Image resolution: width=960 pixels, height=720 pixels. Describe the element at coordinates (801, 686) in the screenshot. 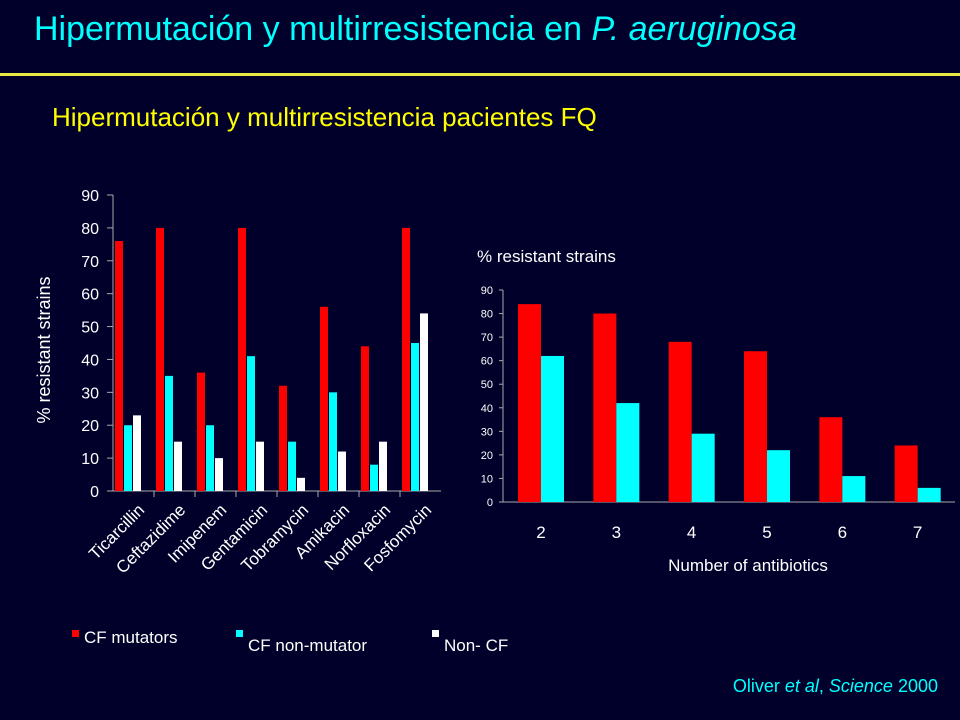

I see `citation-et-al: et al` at that location.